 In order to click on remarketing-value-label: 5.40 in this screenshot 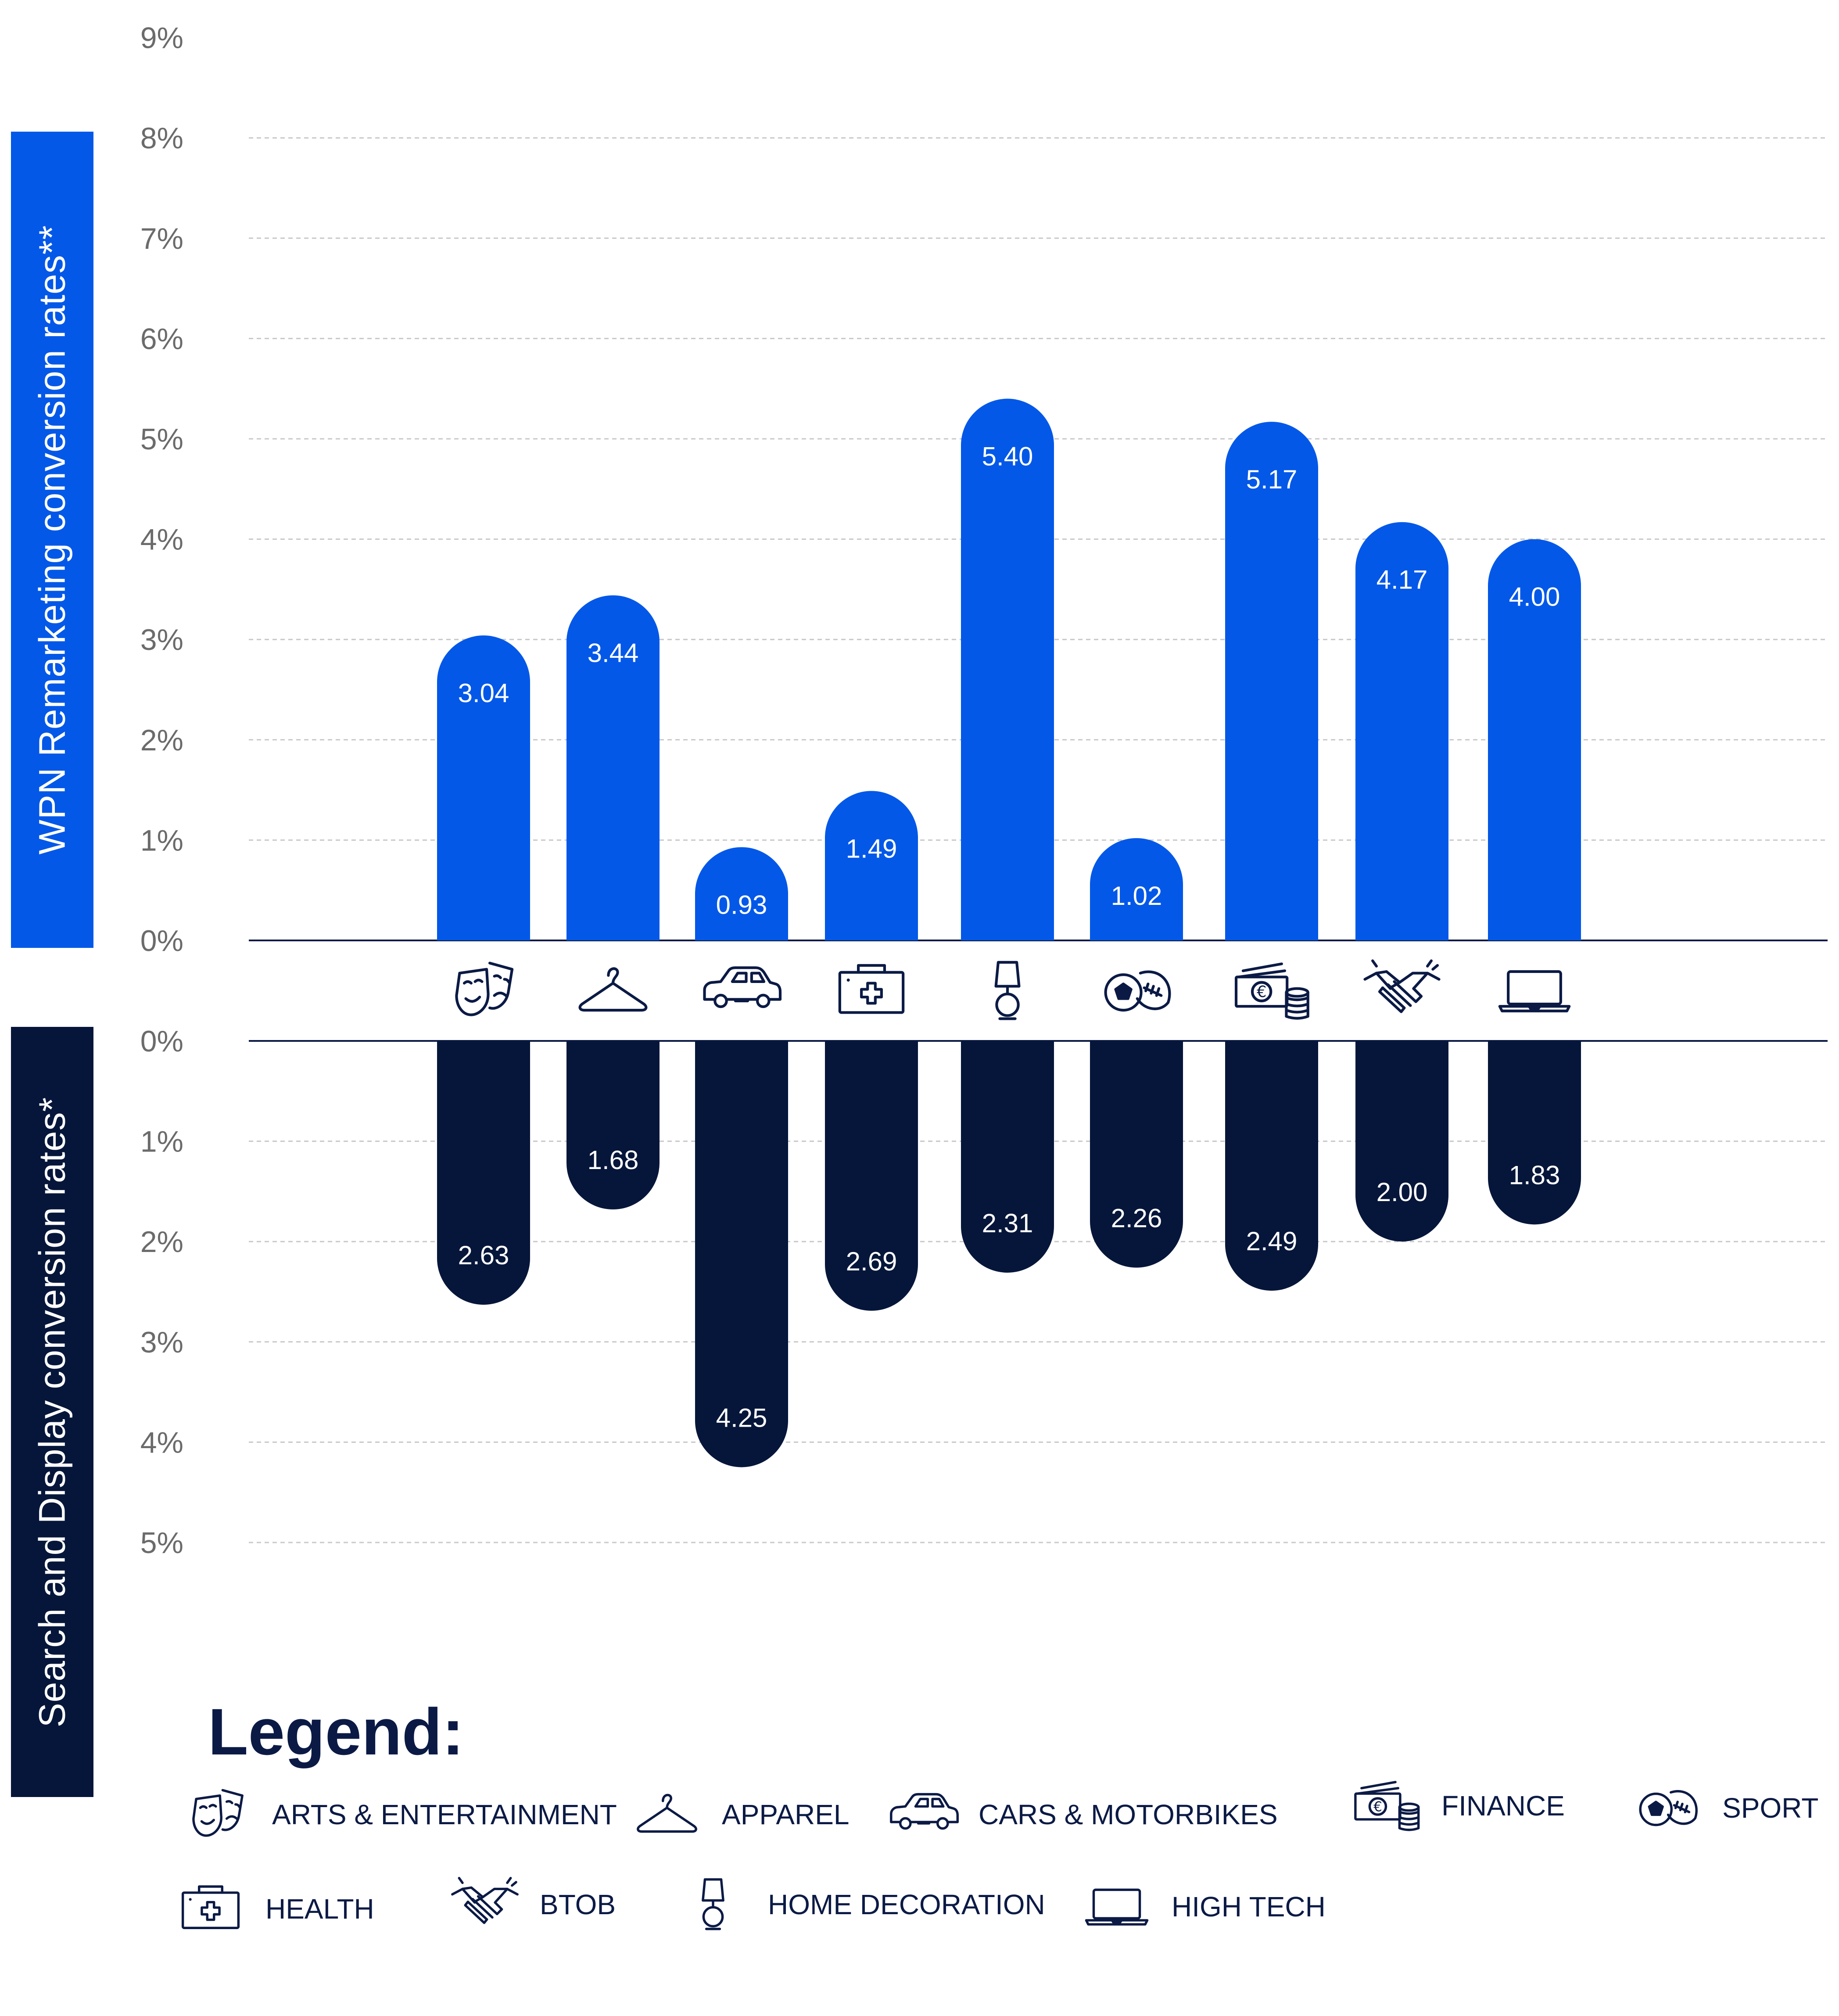, I will do `click(1008, 456)`.